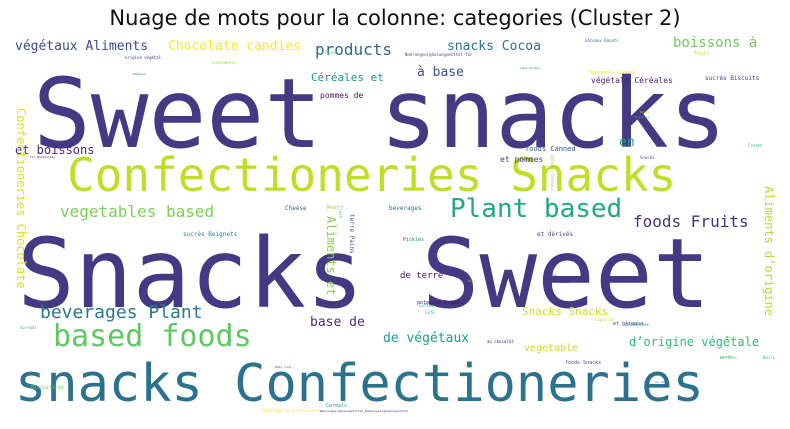 The height and width of the screenshot is (429, 790). I want to click on word-cloud-term: Spreads, so click(28, 327).